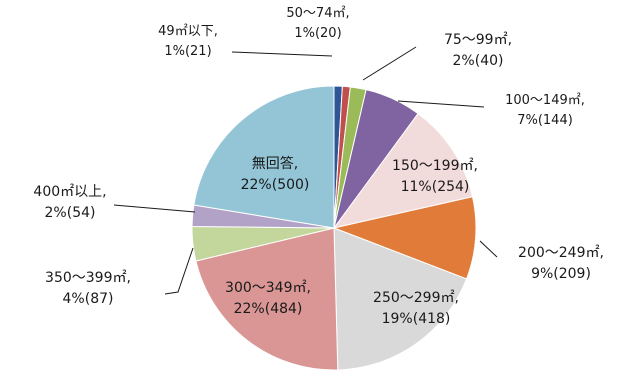  What do you see at coordinates (188, 41) in the screenshot?
I see `slice-label-49m2: 49㎡以下, 1%(21)` at bounding box center [188, 41].